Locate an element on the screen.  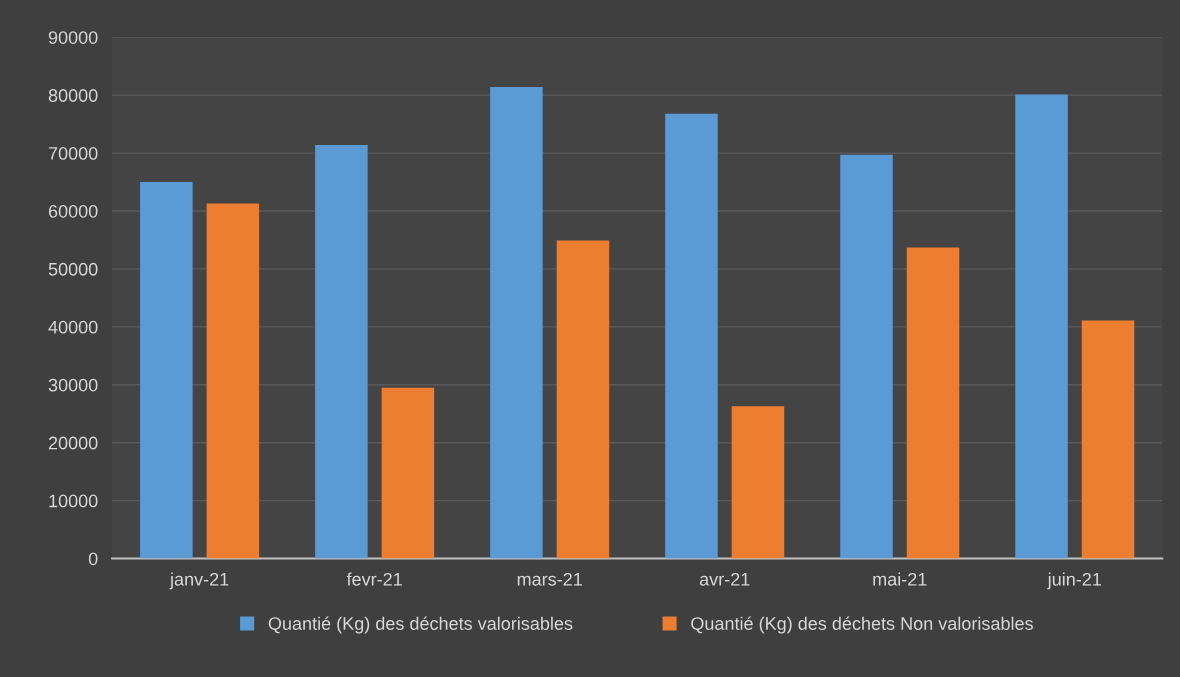
x-tick-label: mars-21 is located at coordinates (549, 579).